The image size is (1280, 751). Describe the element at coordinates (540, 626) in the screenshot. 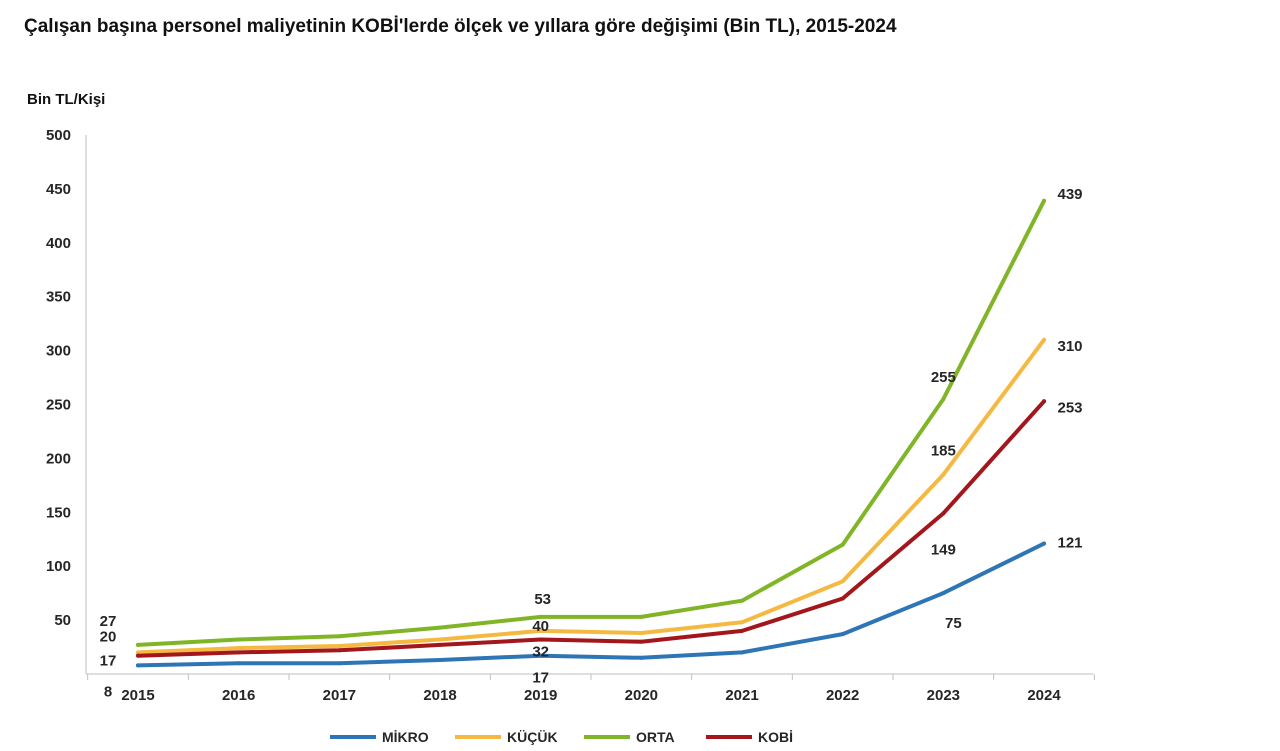

I see `data-label-kucuk: 40` at that location.